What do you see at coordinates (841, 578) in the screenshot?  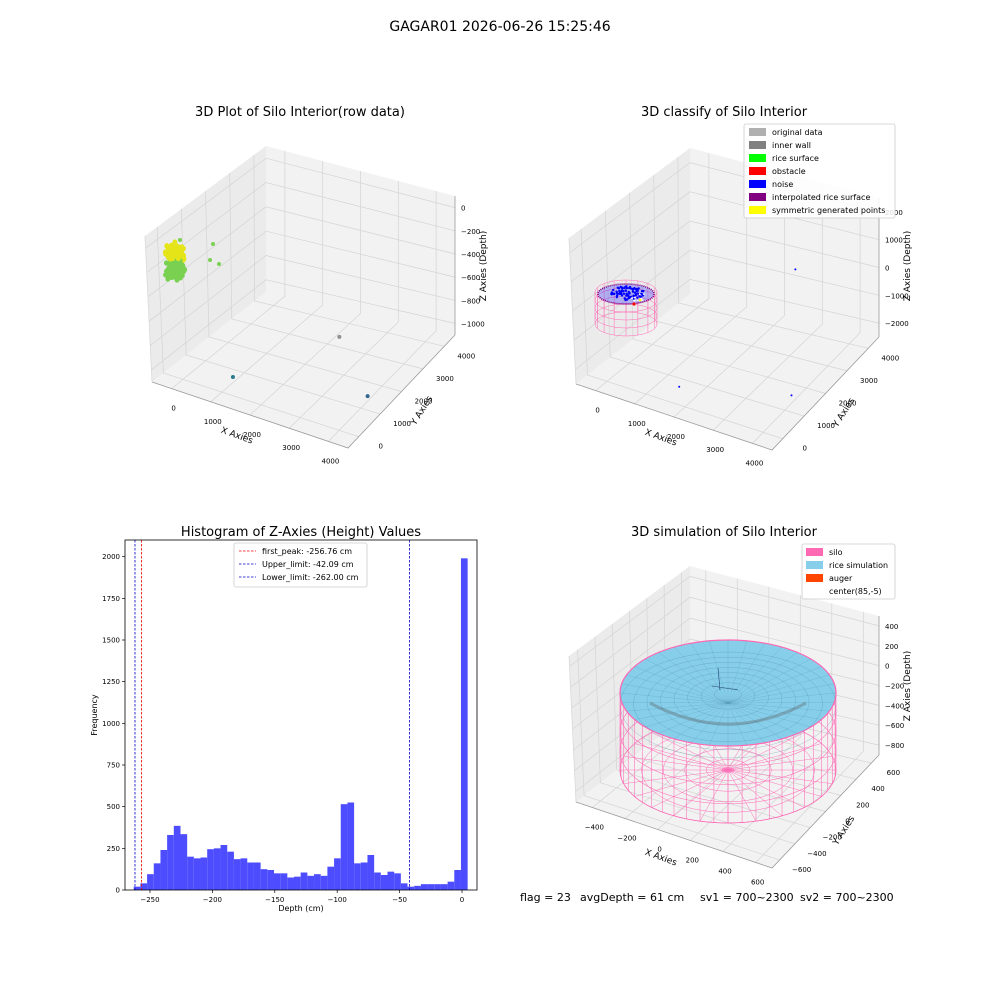 I see `legend-label: auger` at bounding box center [841, 578].